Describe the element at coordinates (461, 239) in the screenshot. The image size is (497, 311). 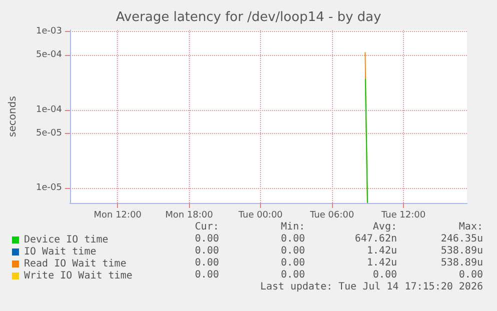
I see `text: 246.35u` at that location.